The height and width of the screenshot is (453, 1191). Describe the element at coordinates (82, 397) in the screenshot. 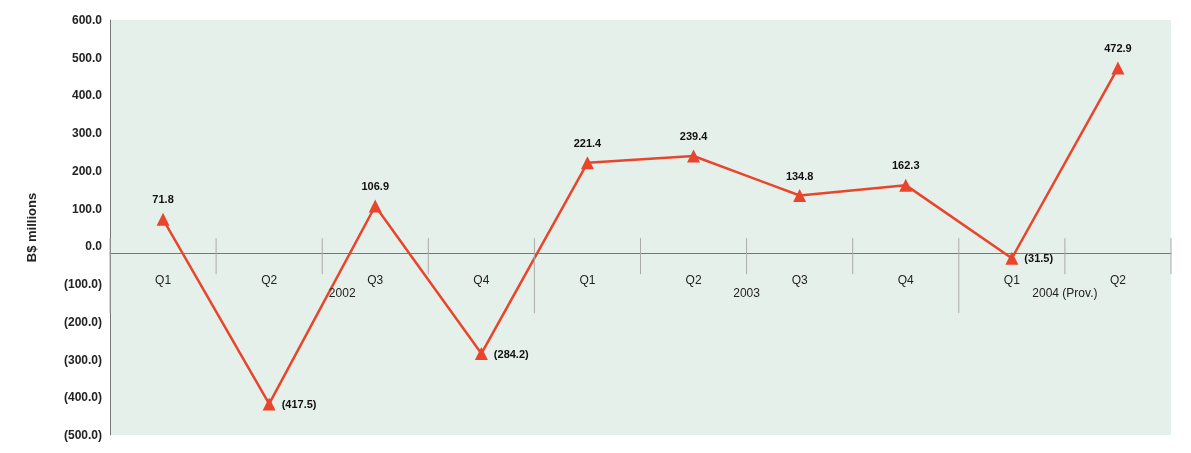

I see `y-tick-label: (400.0)` at that location.